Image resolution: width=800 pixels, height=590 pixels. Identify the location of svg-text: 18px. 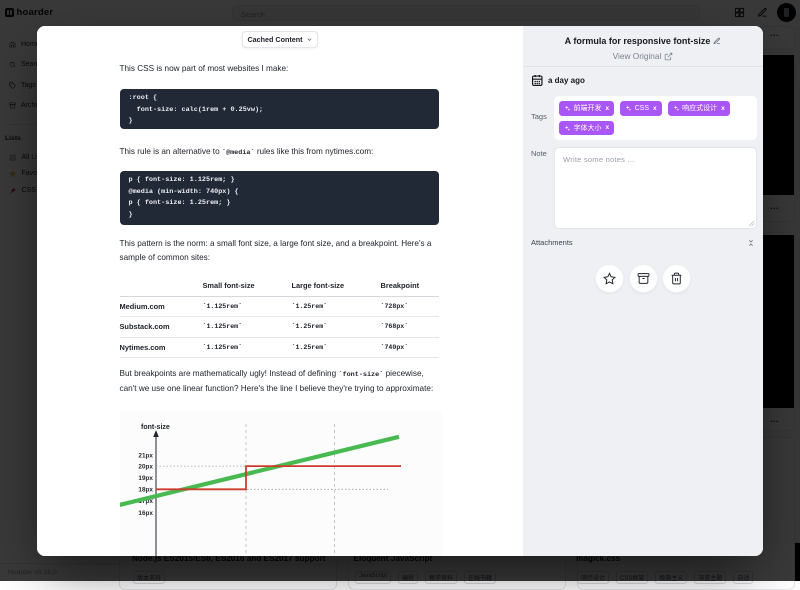
(145, 490).